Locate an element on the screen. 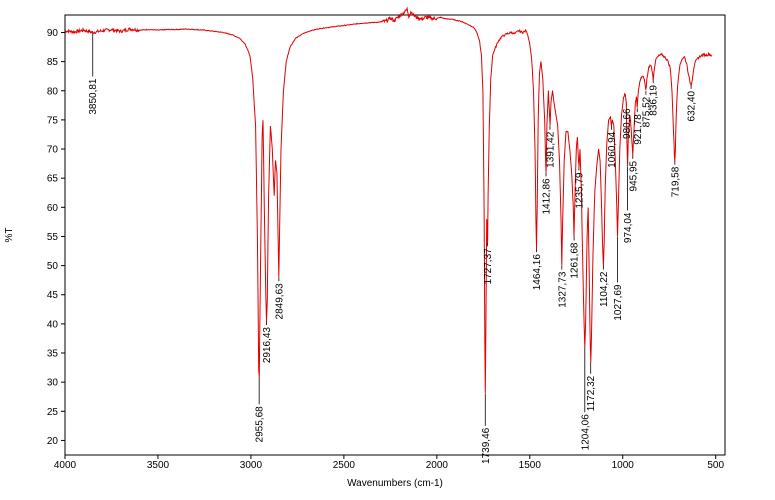 The height and width of the screenshot is (500, 775). peak-label: 632,40 is located at coordinates (692, 105).